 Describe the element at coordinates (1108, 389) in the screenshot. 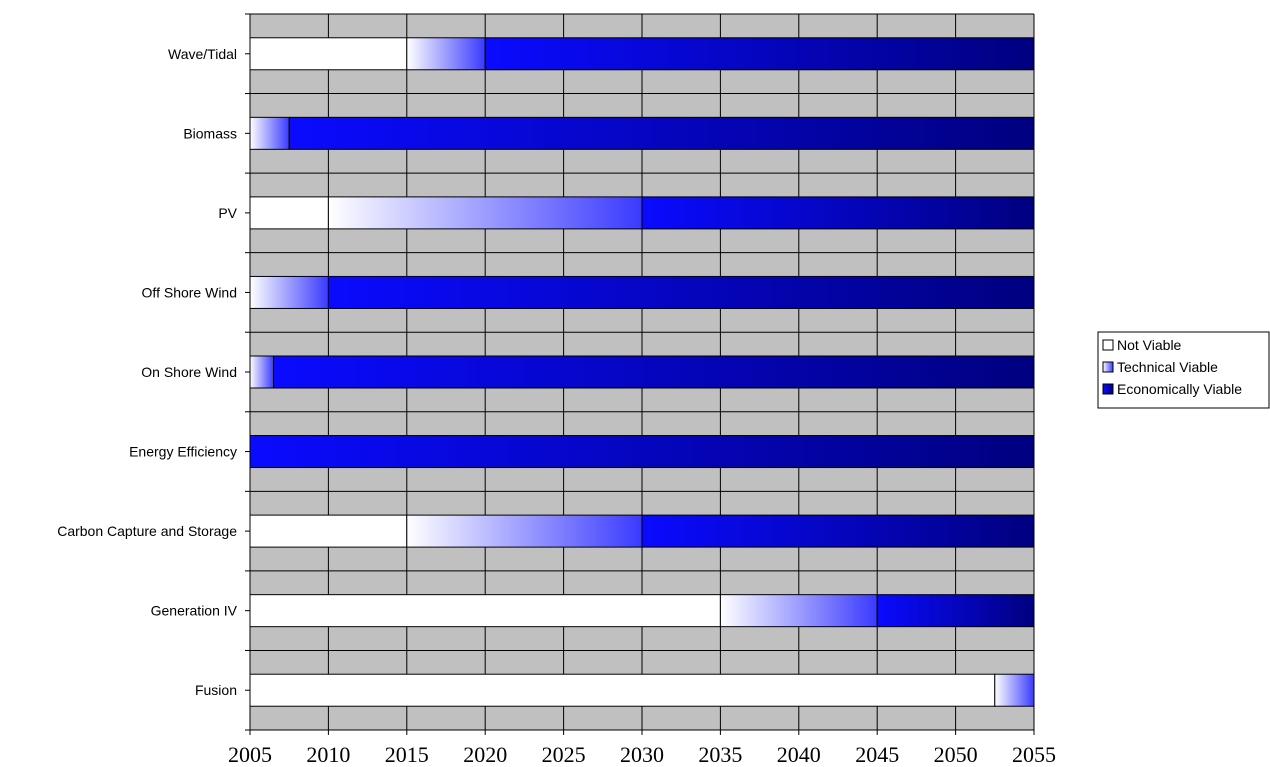

I see `legend-swatch-economically-viable` at that location.